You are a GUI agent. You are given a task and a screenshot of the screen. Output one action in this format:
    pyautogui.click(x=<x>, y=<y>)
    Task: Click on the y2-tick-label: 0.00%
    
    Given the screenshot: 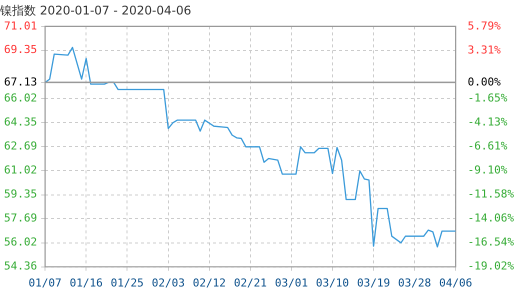 What is the action you would take?
    pyautogui.click(x=485, y=81)
    